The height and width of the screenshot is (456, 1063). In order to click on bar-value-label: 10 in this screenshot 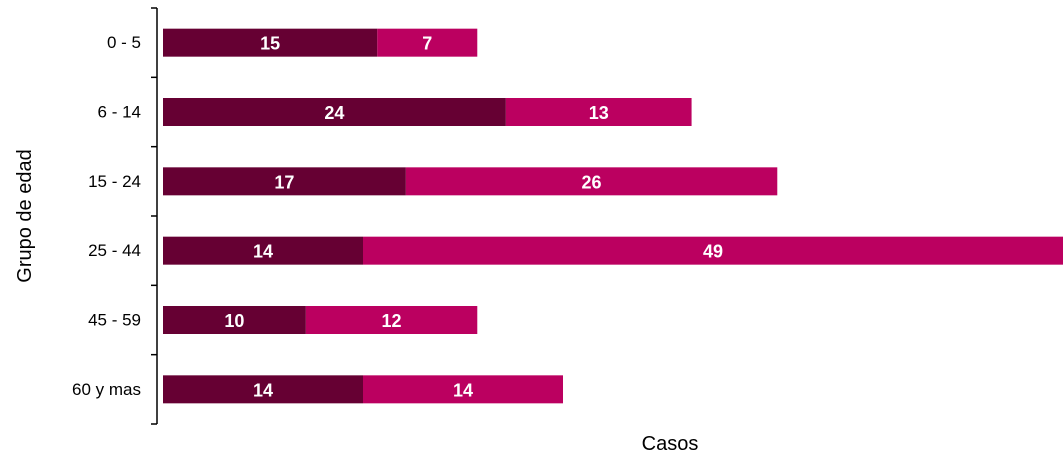, I will do `click(234, 321)`.